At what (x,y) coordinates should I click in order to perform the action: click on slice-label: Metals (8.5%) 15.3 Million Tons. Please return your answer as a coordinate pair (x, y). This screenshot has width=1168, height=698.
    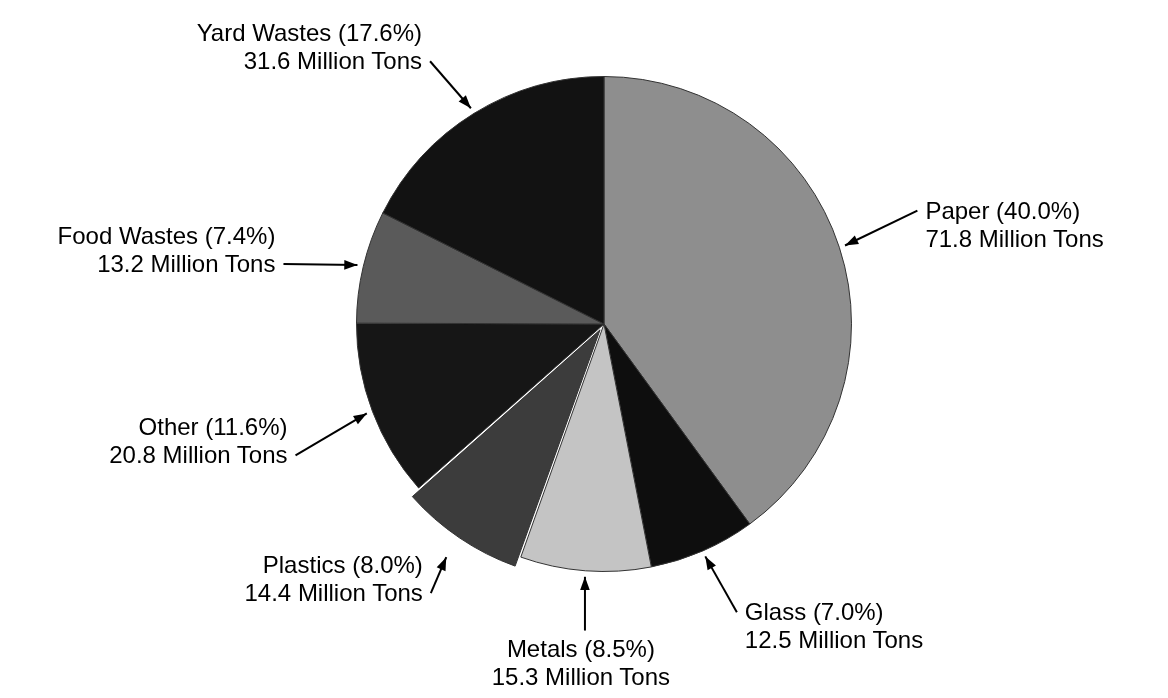
    Looking at the image, I should click on (581, 662).